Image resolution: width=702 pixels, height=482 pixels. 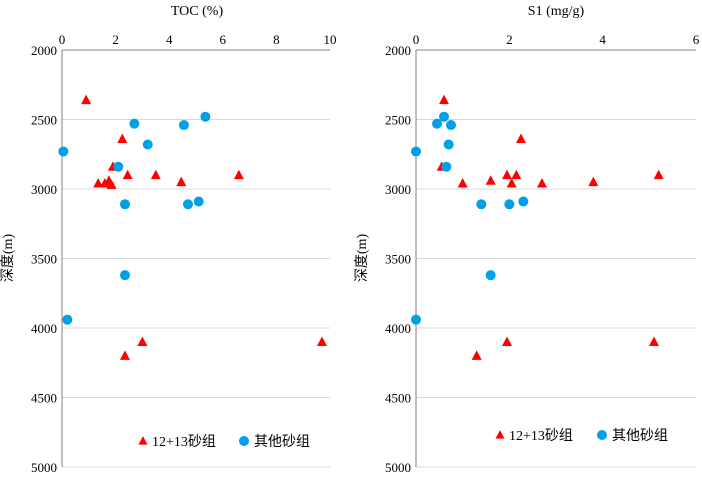 What do you see at coordinates (276, 39) in the screenshot?
I see `x-tick-label: 8` at bounding box center [276, 39].